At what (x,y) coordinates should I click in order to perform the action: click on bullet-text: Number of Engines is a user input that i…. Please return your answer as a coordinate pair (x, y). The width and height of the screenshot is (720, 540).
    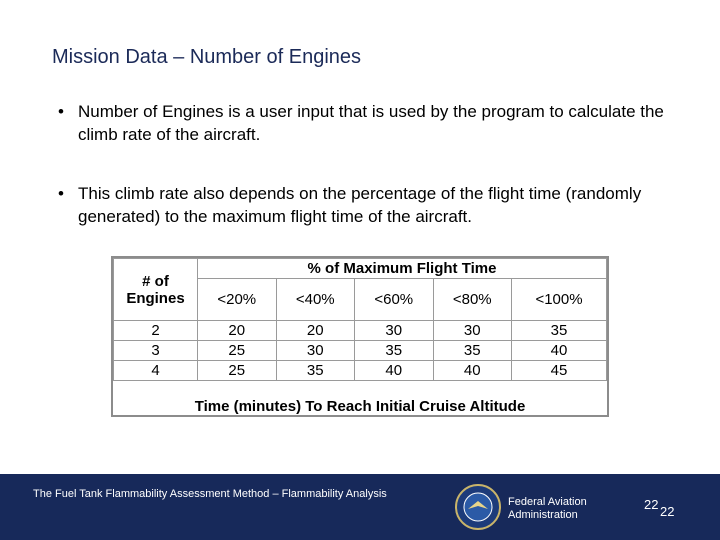
    Looking at the image, I should click on (371, 123).